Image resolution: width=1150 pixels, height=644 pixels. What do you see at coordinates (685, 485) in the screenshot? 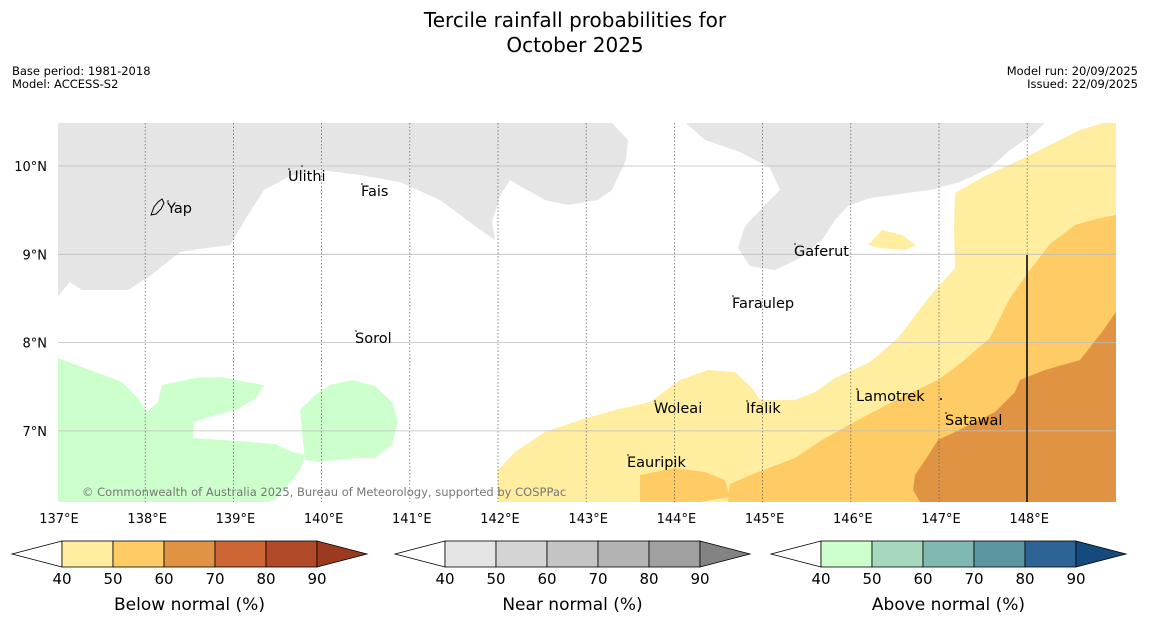
I see `below-normal-50-60-patch` at bounding box center [685, 485].